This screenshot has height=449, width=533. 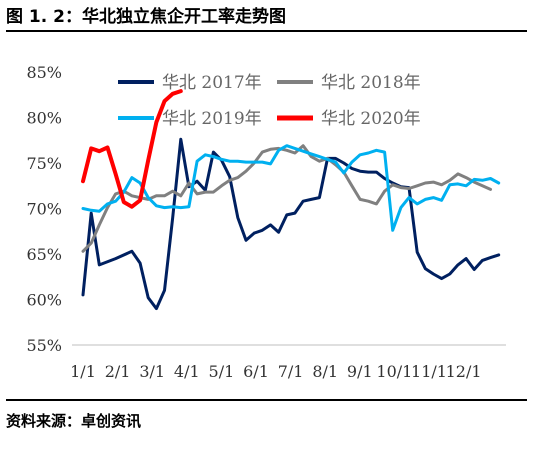 What do you see at coordinates (256, 371) in the screenshot?
I see `x-tick-label: 6/1` at bounding box center [256, 371].